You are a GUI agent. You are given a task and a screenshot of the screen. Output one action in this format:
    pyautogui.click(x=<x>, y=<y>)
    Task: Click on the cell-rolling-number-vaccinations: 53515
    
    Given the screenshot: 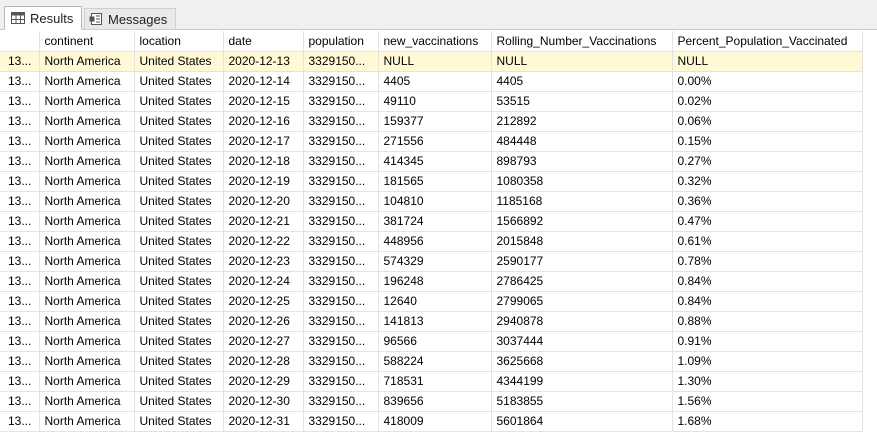 What is the action you would take?
    pyautogui.click(x=582, y=101)
    